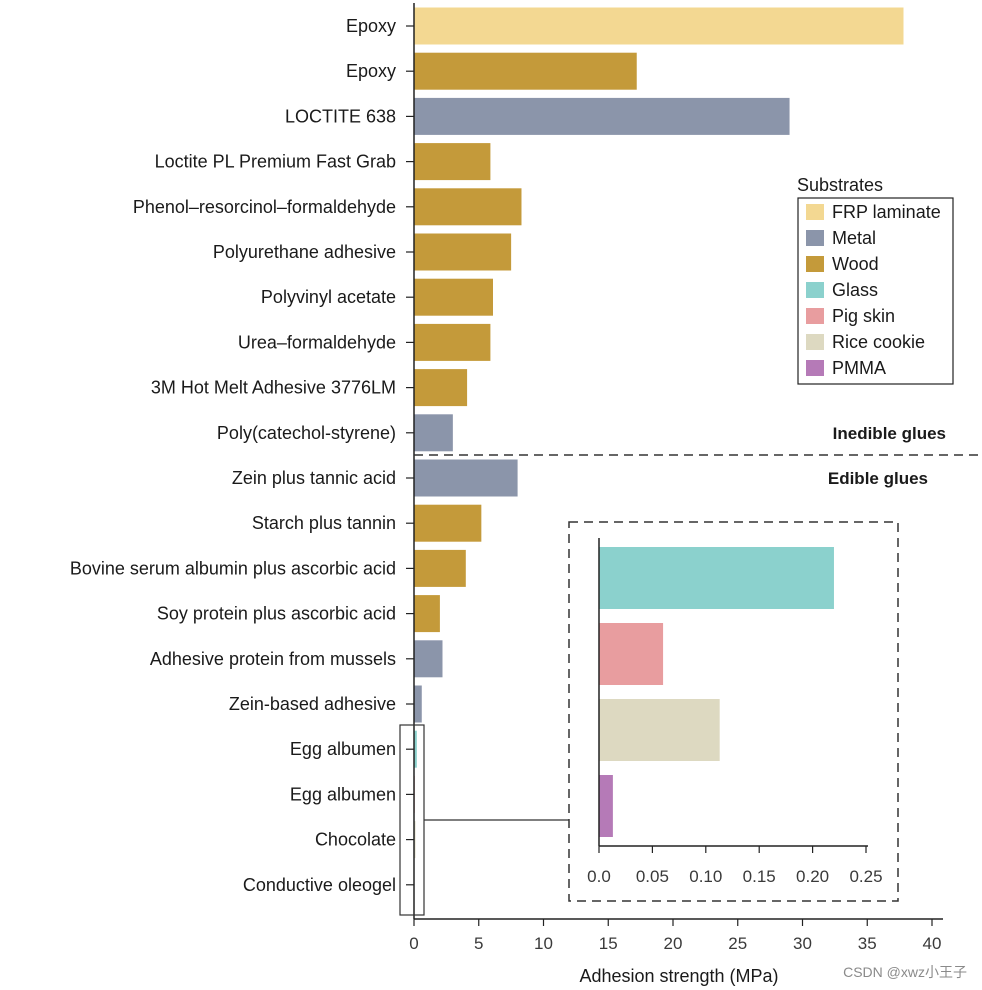 The width and height of the screenshot is (982, 990). I want to click on x-tick-label-3: 15, so click(608, 943).